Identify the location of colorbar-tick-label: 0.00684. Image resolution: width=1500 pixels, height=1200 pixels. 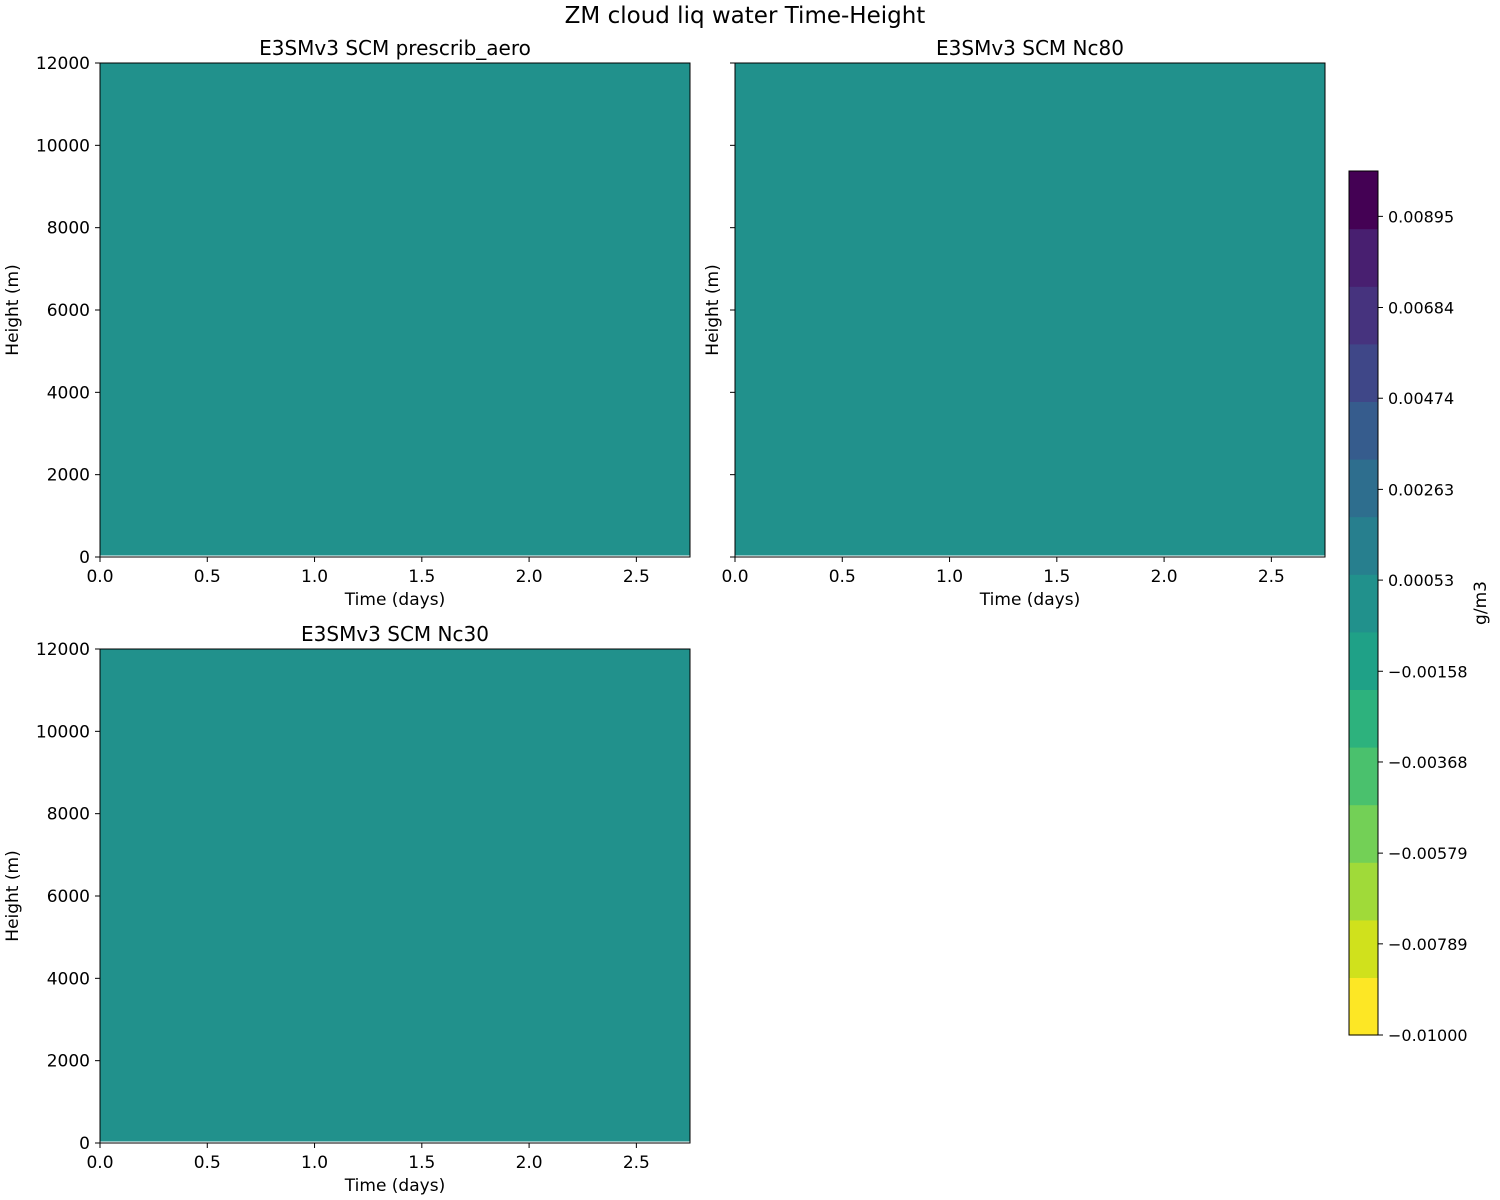
(1421, 308).